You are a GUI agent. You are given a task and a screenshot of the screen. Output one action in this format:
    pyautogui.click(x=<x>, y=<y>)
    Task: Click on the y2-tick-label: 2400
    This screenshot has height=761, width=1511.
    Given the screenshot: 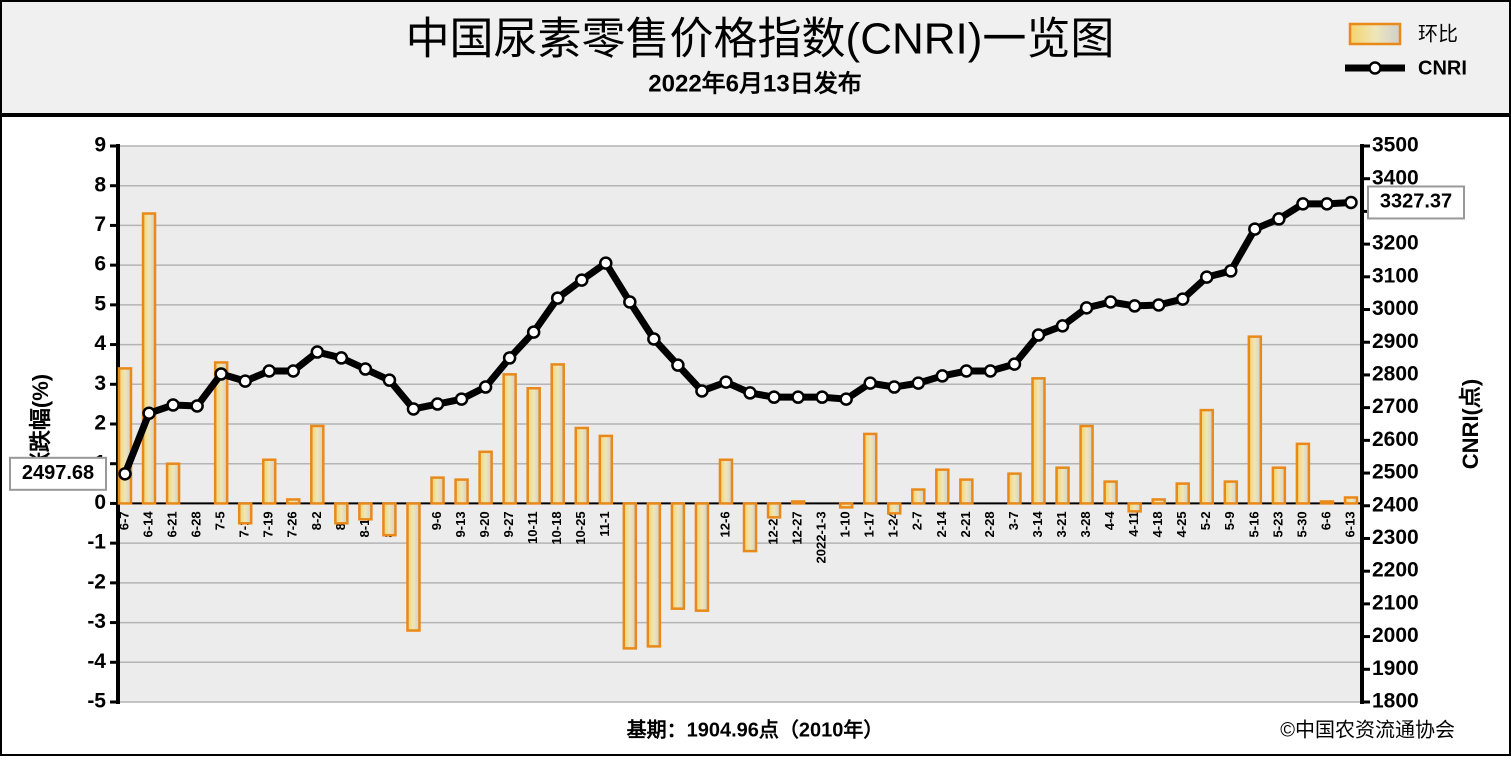 What is the action you would take?
    pyautogui.click(x=1395, y=504)
    